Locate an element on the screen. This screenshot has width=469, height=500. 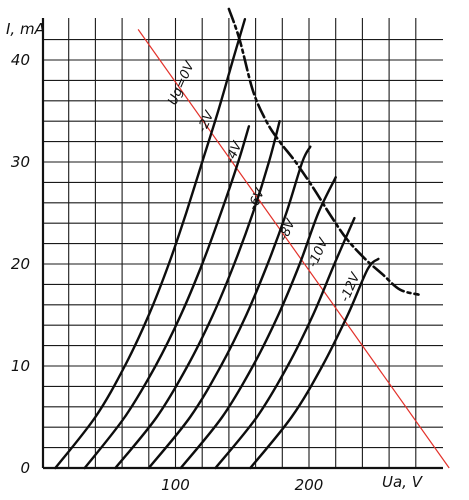
x-tick-label: 200 is located at coordinates (309, 485).